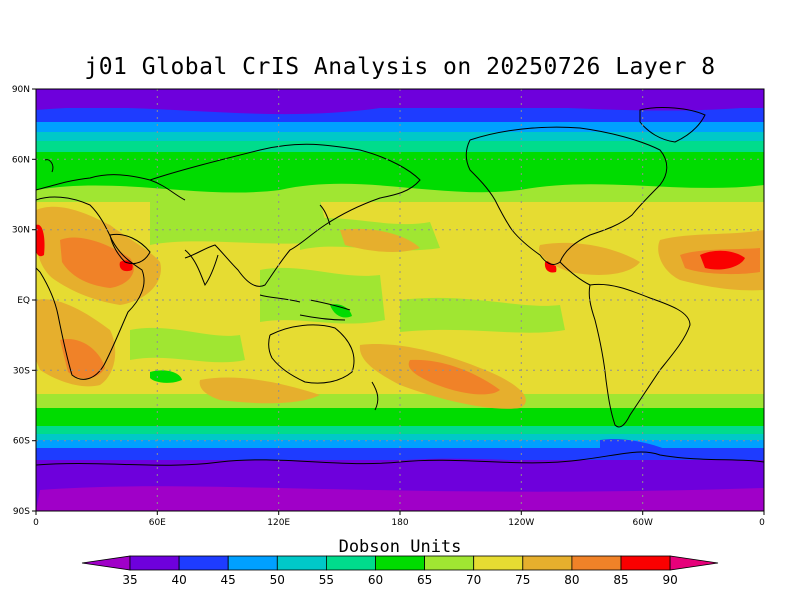  Describe the element at coordinates (694, 563) in the screenshot. I see `colorbar-max-arrow` at that location.